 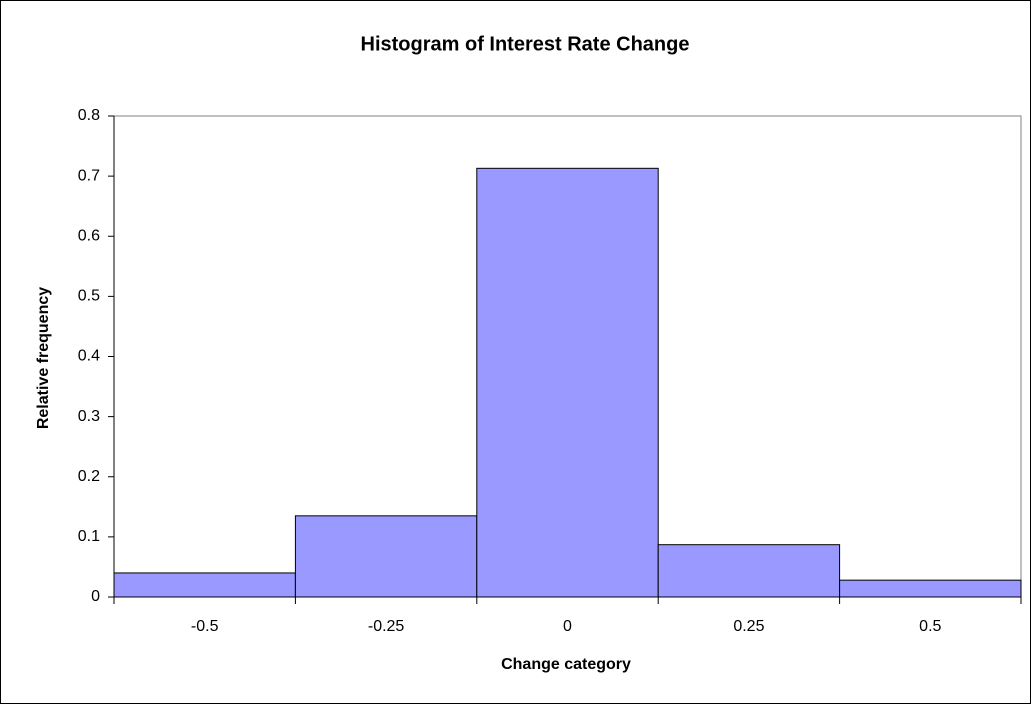 I want to click on x-tick-label: 0, so click(x=567, y=626).